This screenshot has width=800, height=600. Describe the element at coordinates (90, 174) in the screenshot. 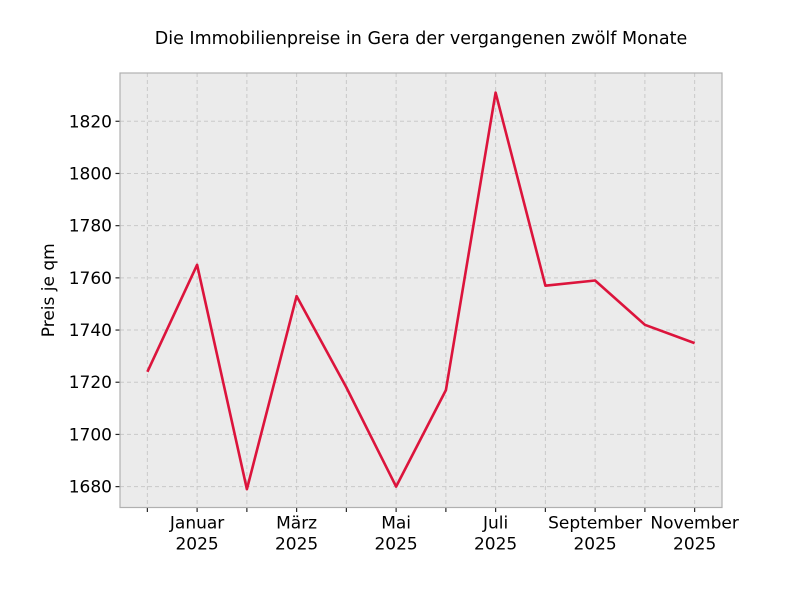

I see `y-tick-label: 1800` at that location.